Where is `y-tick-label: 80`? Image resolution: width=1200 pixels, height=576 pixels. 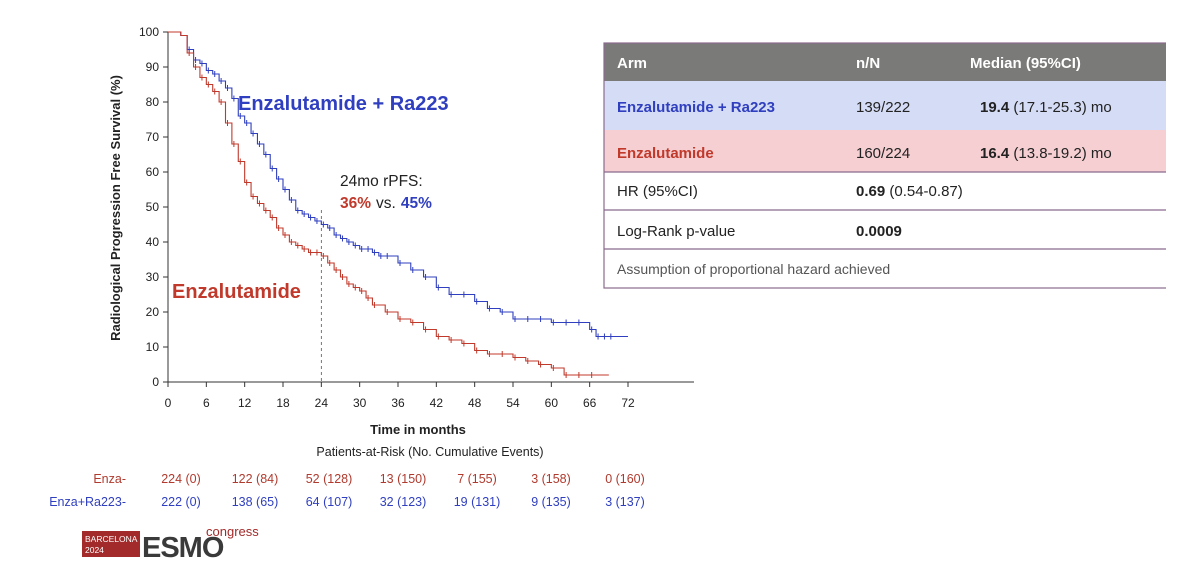
y-tick-label: 80 is located at coordinates (153, 102).